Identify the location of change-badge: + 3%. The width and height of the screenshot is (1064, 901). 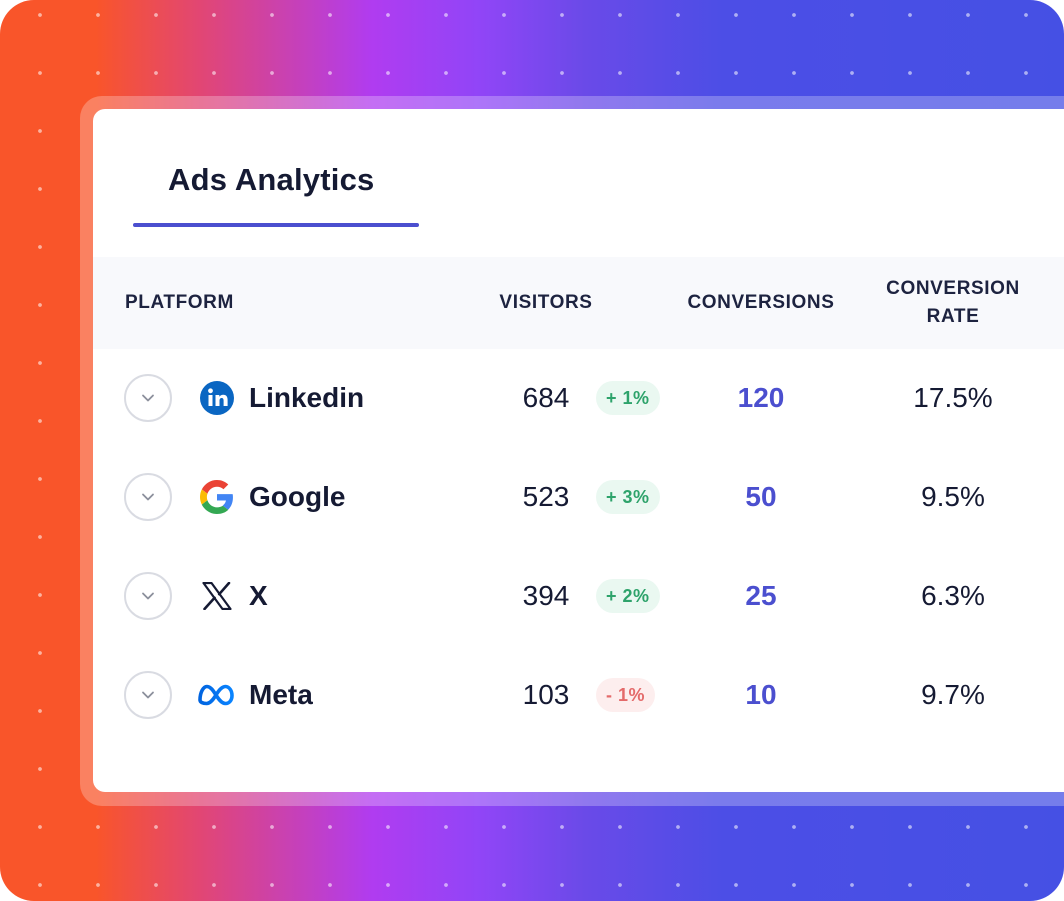
(628, 497).